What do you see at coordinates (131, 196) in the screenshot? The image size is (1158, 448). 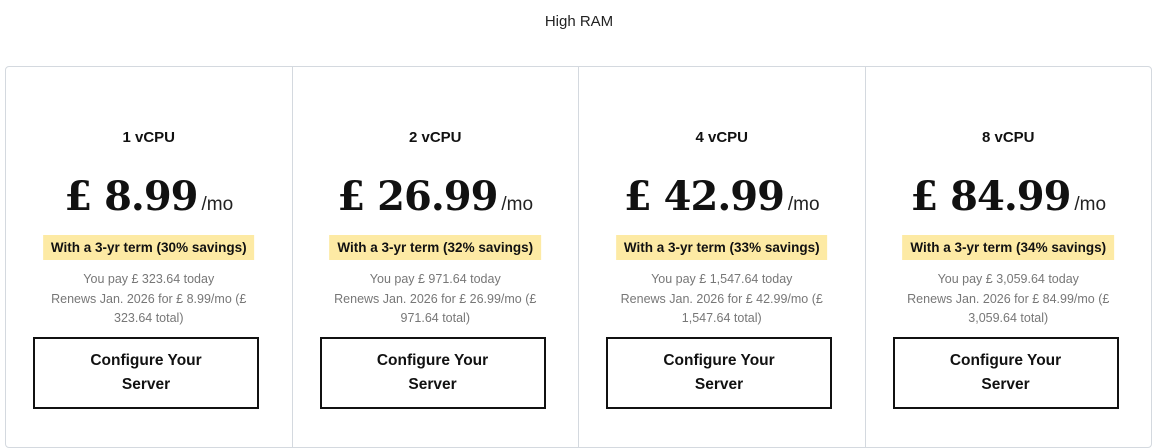 I see `price-amount: £ 8.99` at bounding box center [131, 196].